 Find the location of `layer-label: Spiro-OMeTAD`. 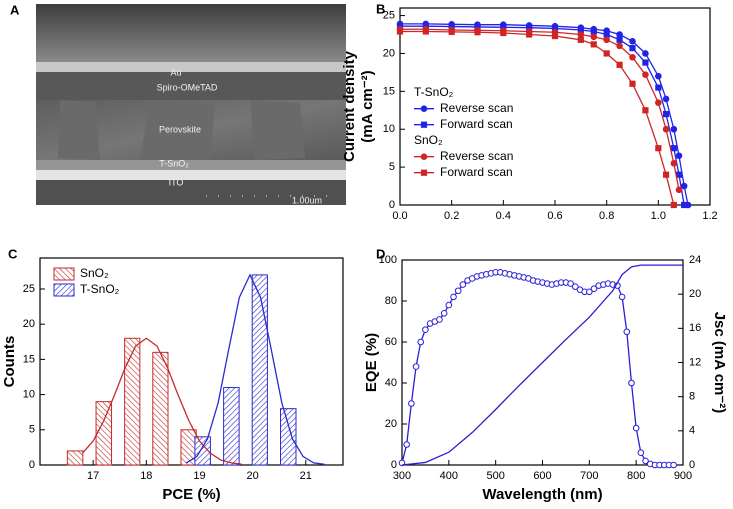

layer-label: Spiro-OMeTAD is located at coordinates (187, 87).